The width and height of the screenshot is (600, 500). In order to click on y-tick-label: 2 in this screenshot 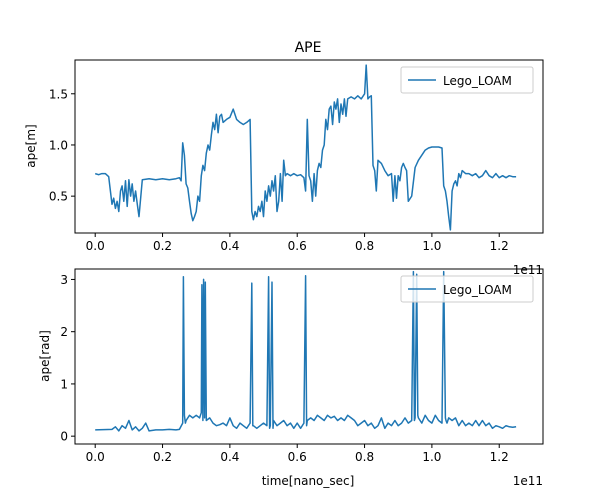, I will do `click(64, 332)`.